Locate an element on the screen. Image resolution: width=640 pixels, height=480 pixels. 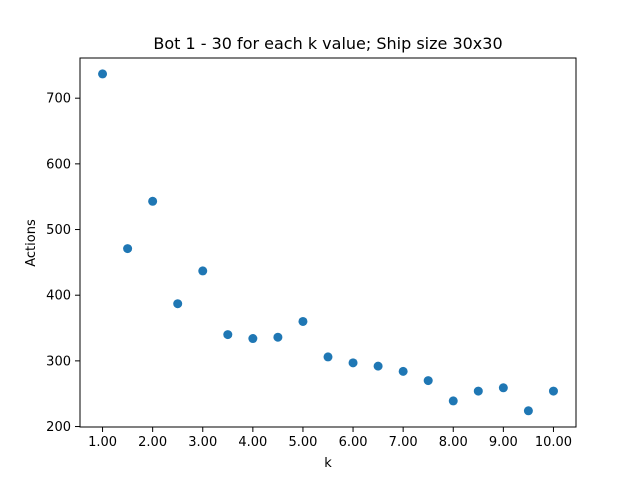
x-tick-label: 10.00 is located at coordinates (553, 442).